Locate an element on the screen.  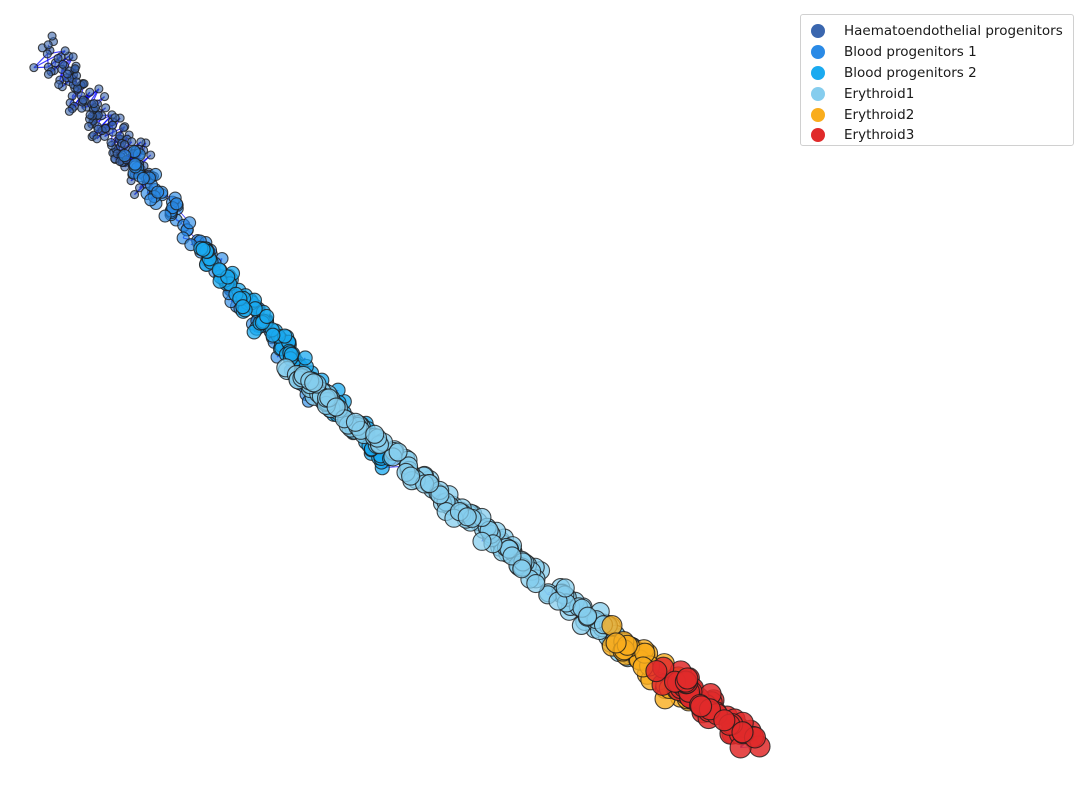
legend-item: Erythroid2 is located at coordinates (942, 114).